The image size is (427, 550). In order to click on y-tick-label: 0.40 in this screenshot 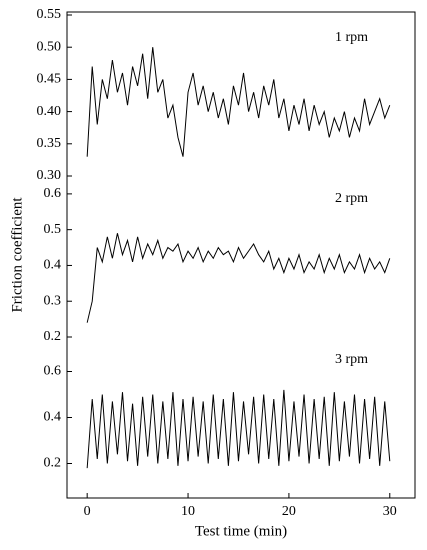, I will do `click(49, 111)`.